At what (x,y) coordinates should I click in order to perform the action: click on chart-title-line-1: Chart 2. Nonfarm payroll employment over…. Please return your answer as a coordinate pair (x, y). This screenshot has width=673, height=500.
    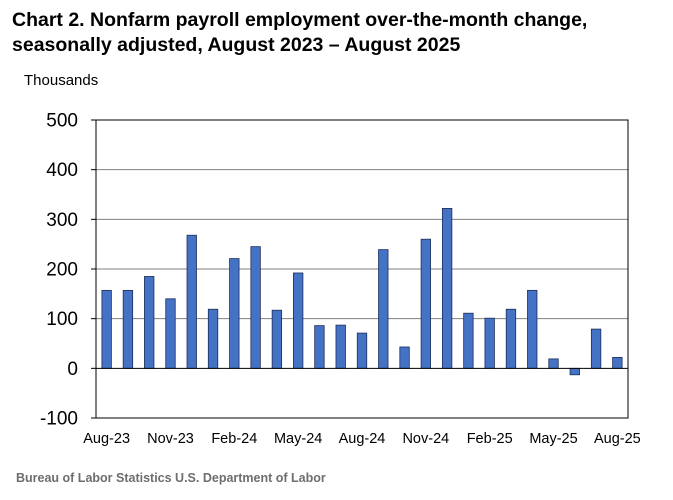
    Looking at the image, I should click on (300, 20).